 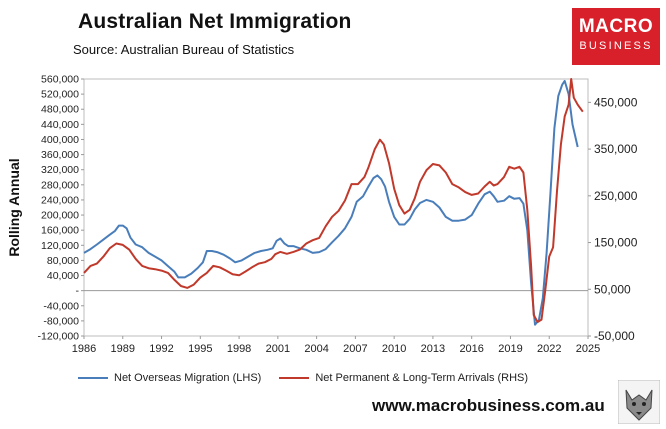 What do you see at coordinates (616, 196) in the screenshot?
I see `y-right-tick-label: 250,000` at bounding box center [616, 196].